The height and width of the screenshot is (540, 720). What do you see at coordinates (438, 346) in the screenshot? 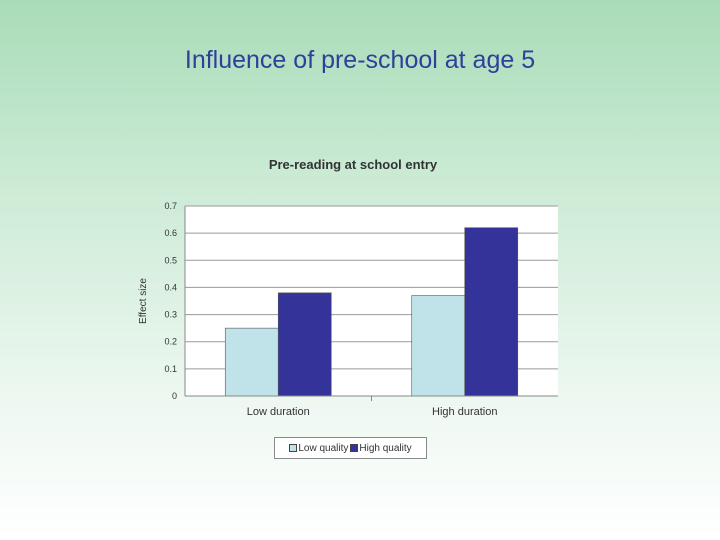
I see `bar-low-quality-high-duration` at bounding box center [438, 346].